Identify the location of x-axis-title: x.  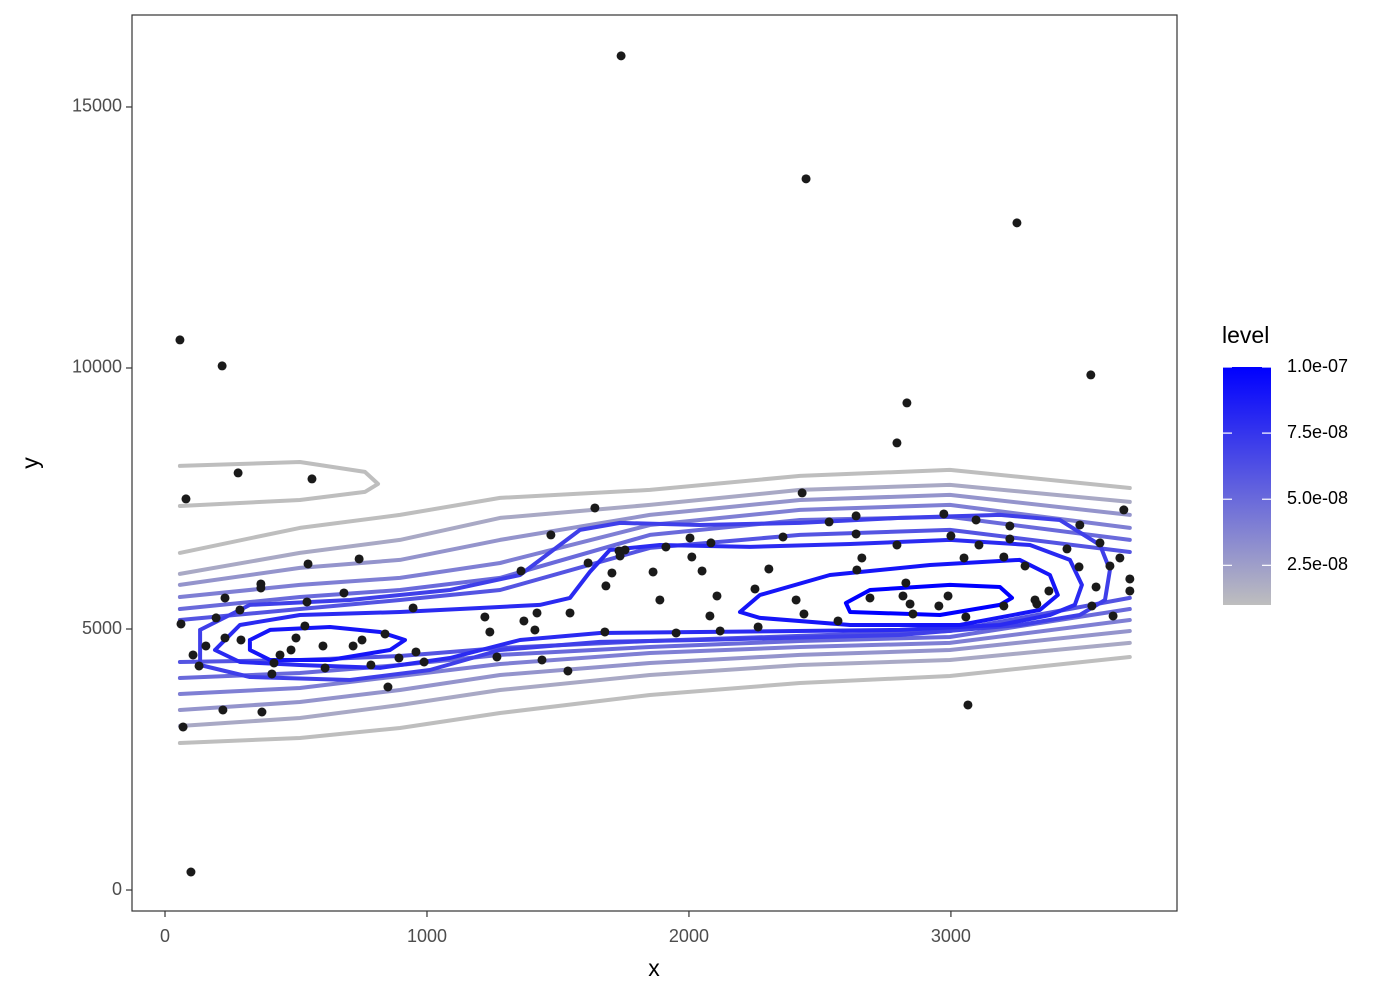
(654, 968).